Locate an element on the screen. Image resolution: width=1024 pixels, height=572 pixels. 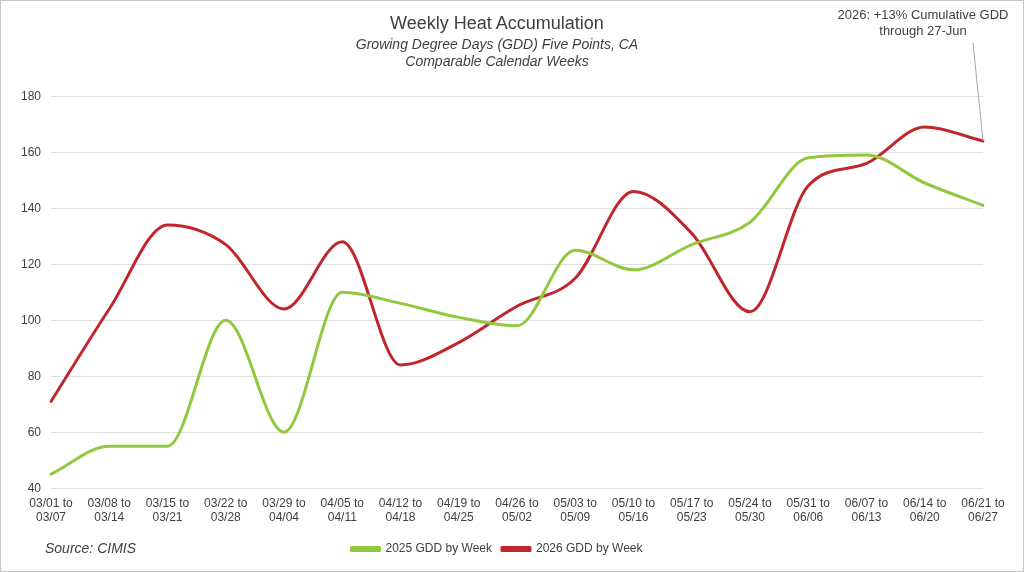
x-tick-label: 05/03 to 05/09 is located at coordinates (575, 510).